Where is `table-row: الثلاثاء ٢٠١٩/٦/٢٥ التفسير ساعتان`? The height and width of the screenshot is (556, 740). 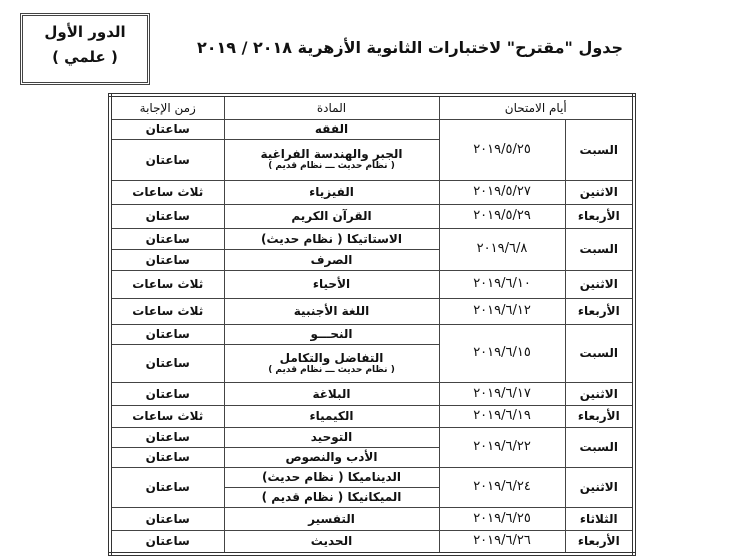
table-row: الثلاثاء ٢٠١٩/٦/٢٥ التفسير ساعتان is located at coordinates (372, 518).